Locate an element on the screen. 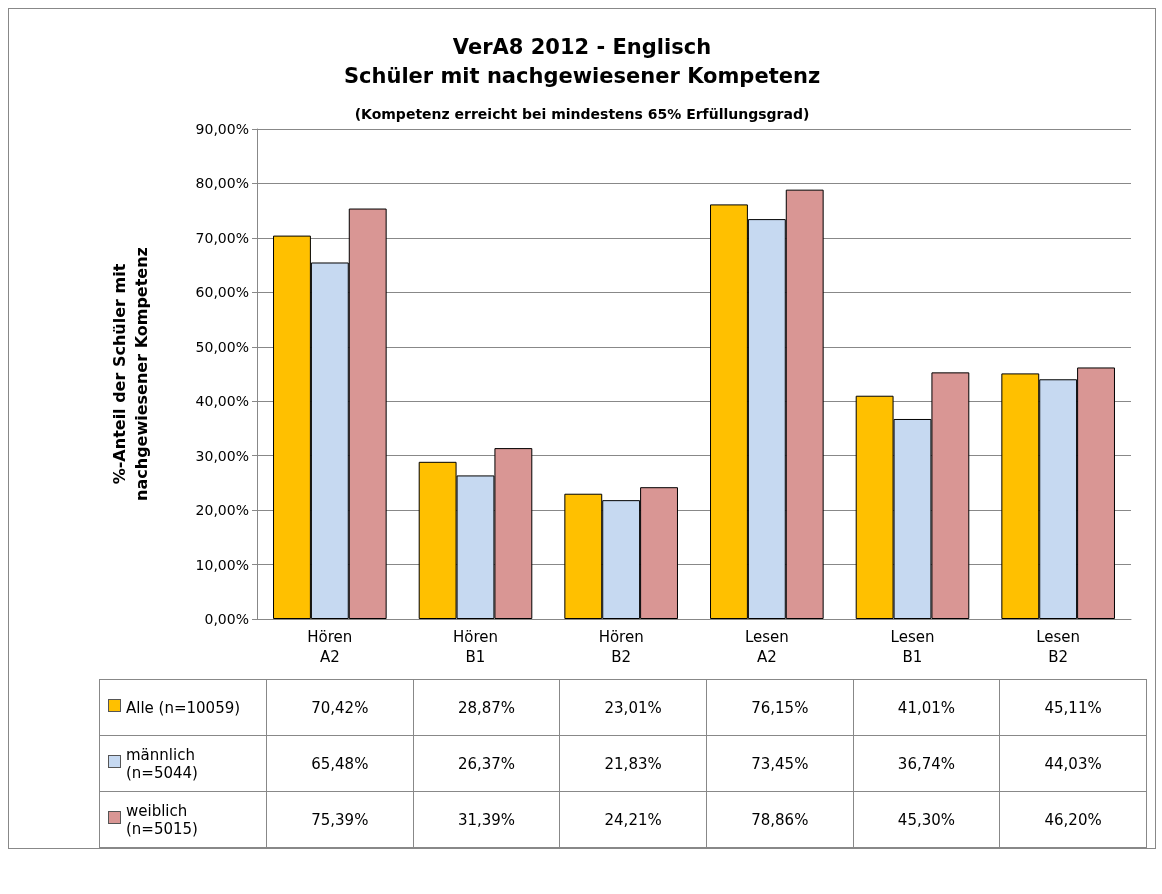  data-label: 73,45% is located at coordinates (780, 763).